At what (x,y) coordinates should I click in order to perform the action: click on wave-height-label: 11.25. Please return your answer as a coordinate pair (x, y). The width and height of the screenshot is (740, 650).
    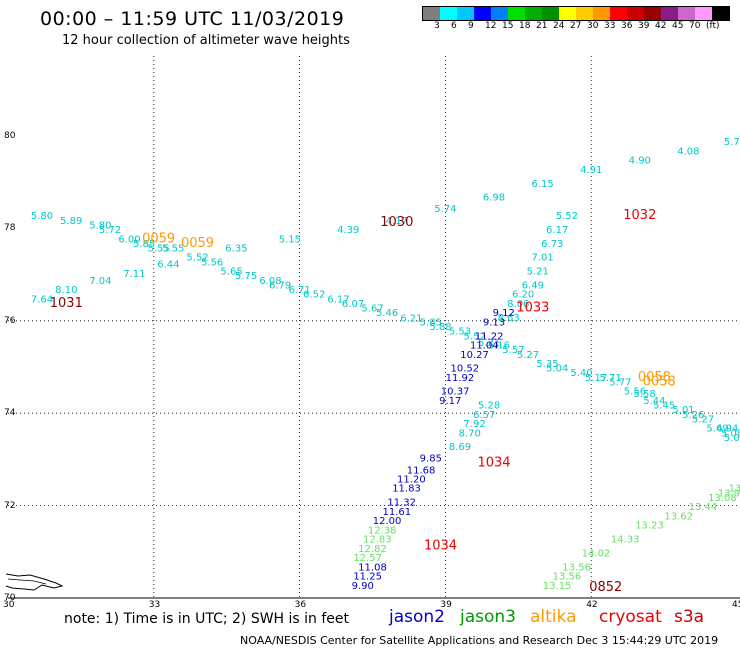
    Looking at the image, I should click on (367, 577).